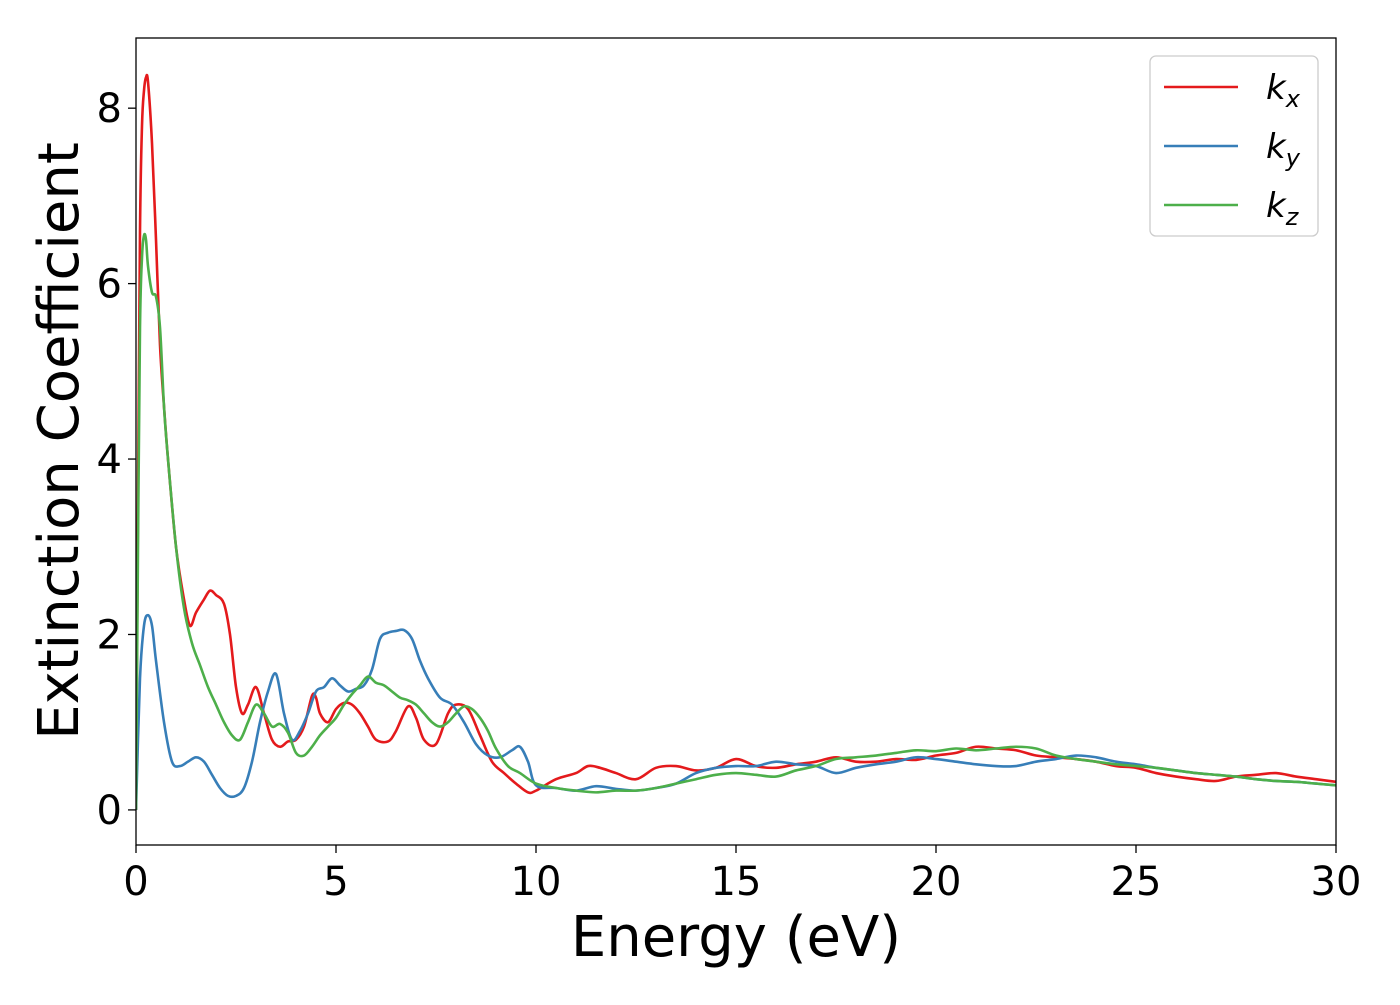  Describe the element at coordinates (59, 441) in the screenshot. I see `y-axis-label: Extinction Coefficient` at that location.